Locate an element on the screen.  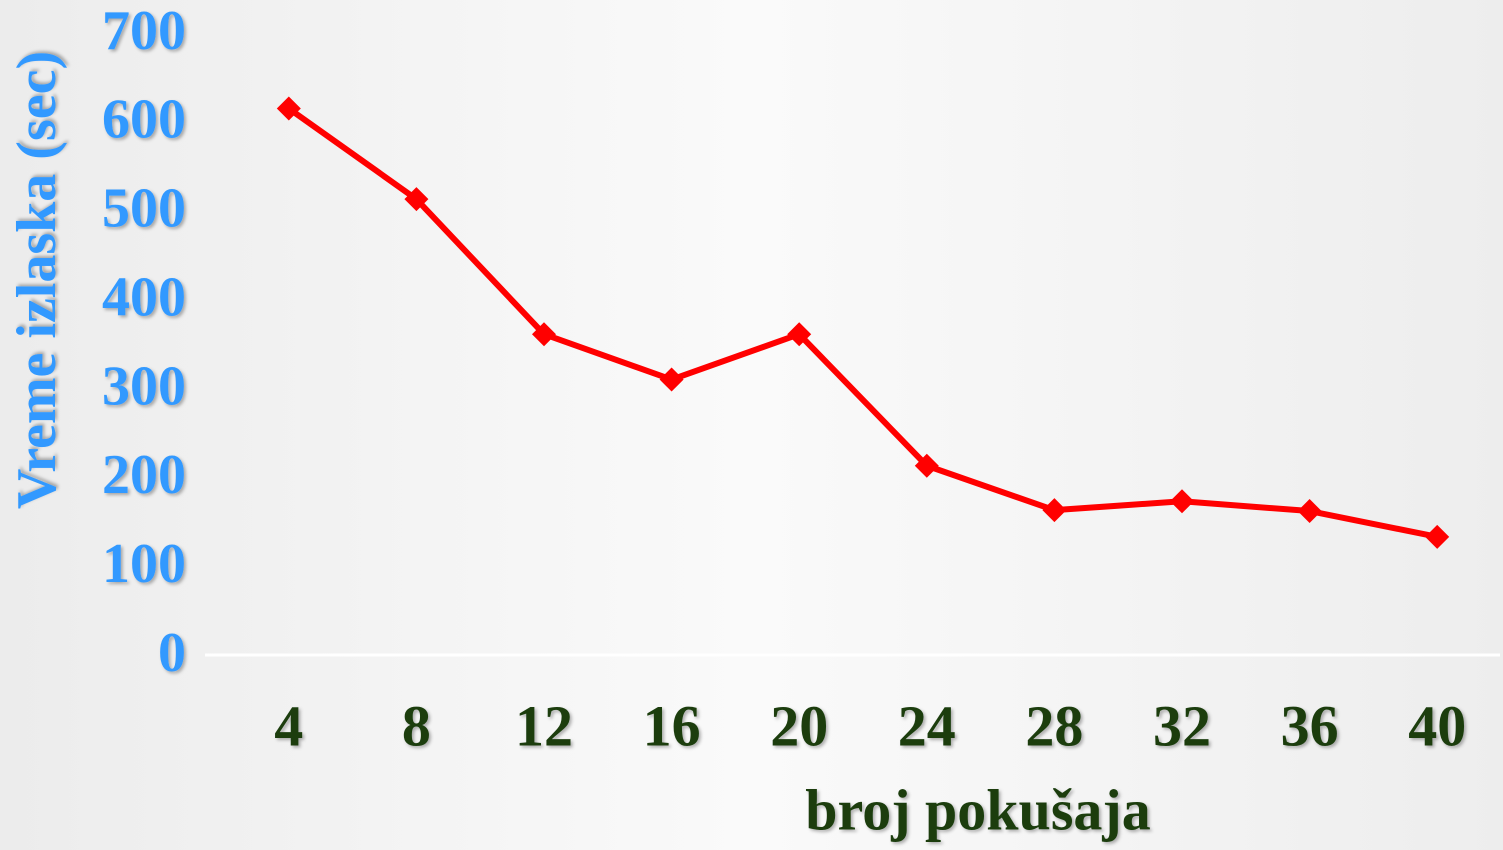
x-tick-label: 4 is located at coordinates (288, 725).